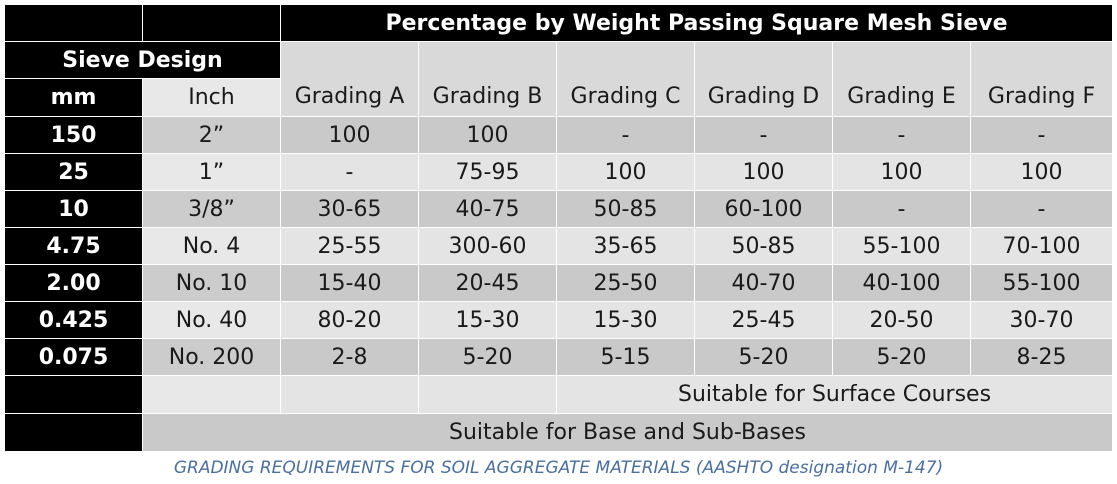 This screenshot has height=484, width=1117. I want to click on inch-cell: No. 10, so click(211, 283).